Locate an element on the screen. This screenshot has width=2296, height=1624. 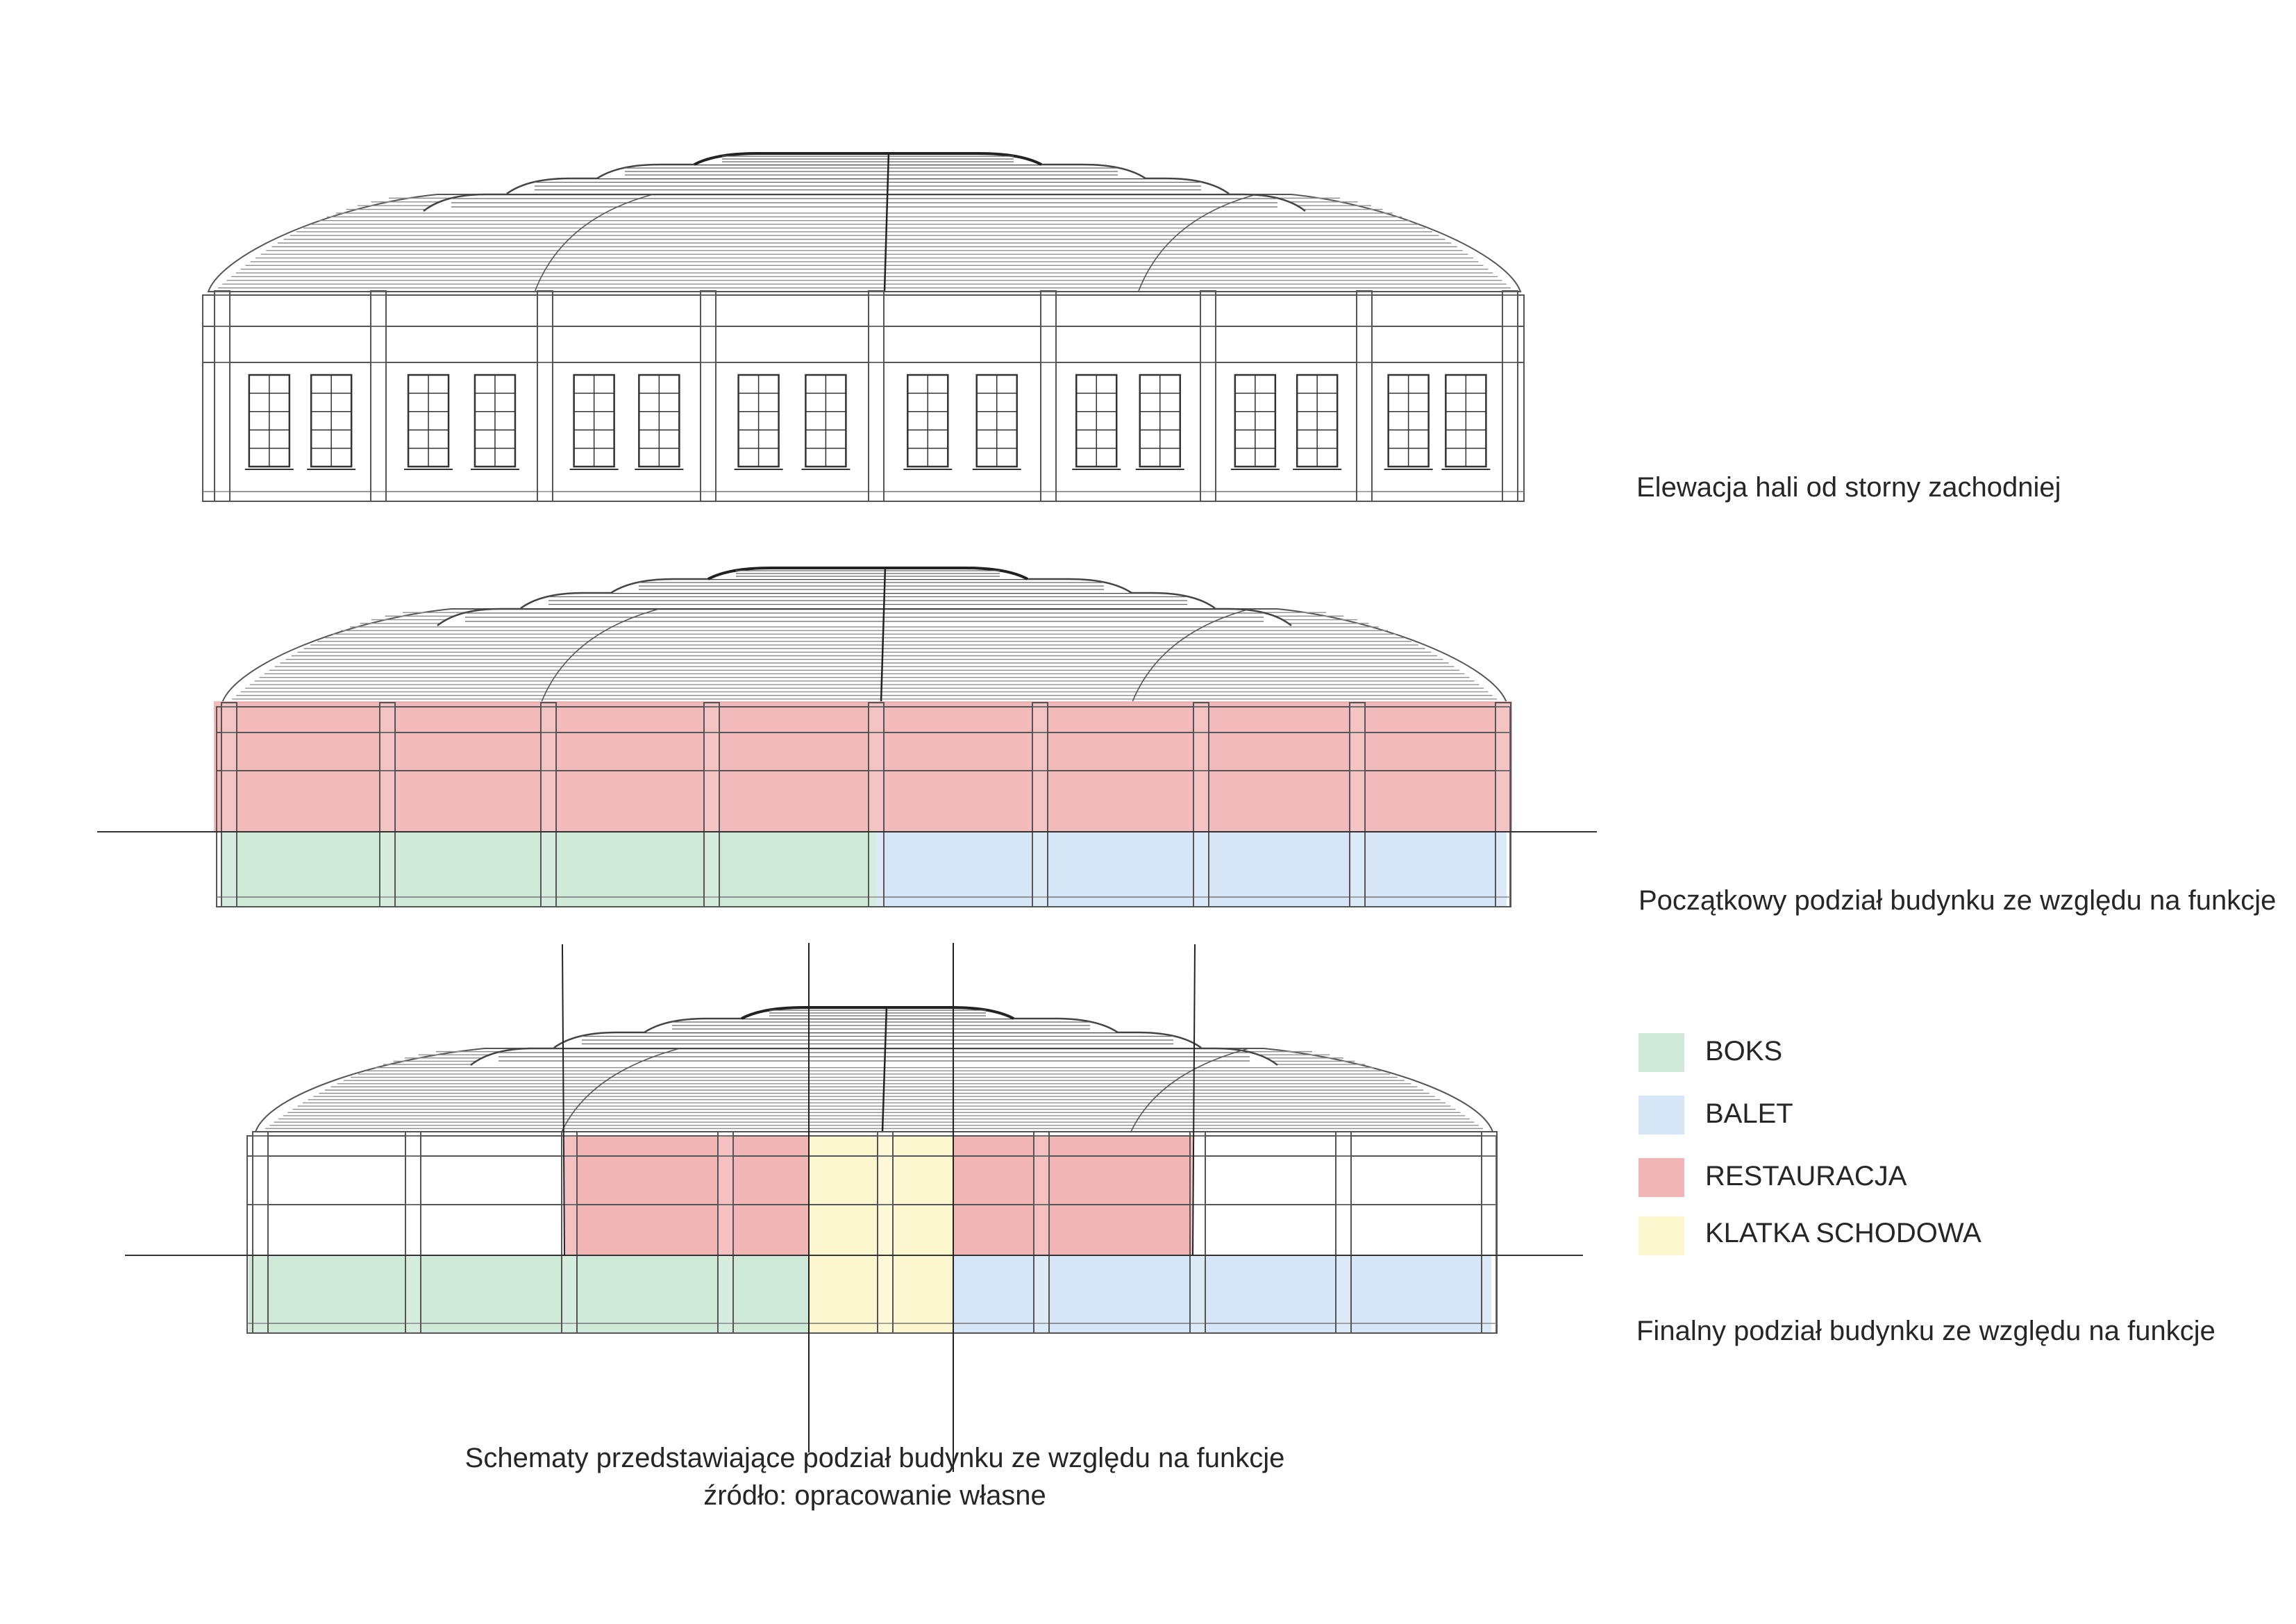
final-klatka-zone is located at coordinates (881, 1235).